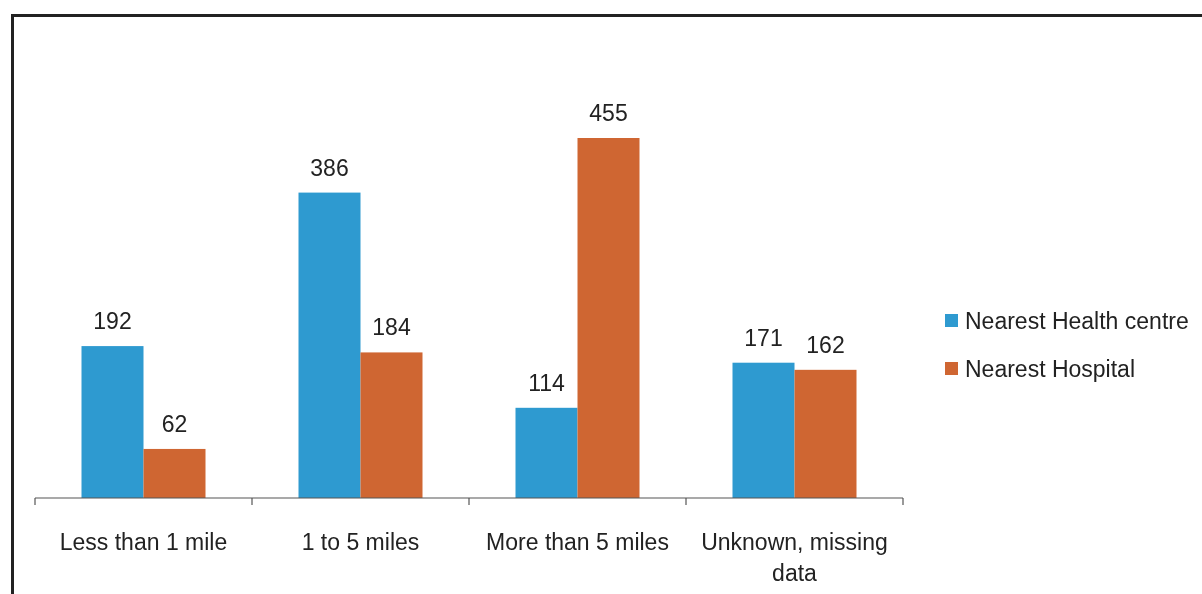  What do you see at coordinates (825, 344) in the screenshot?
I see `data-label: 162` at bounding box center [825, 344].